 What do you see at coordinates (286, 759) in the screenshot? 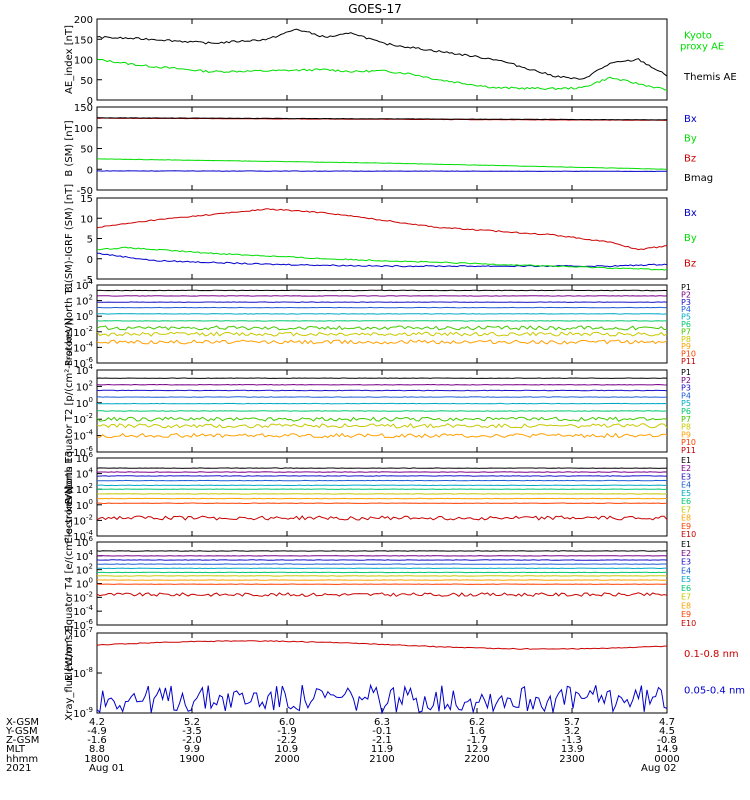
I see `x-axis-value: 2000` at bounding box center [286, 759].